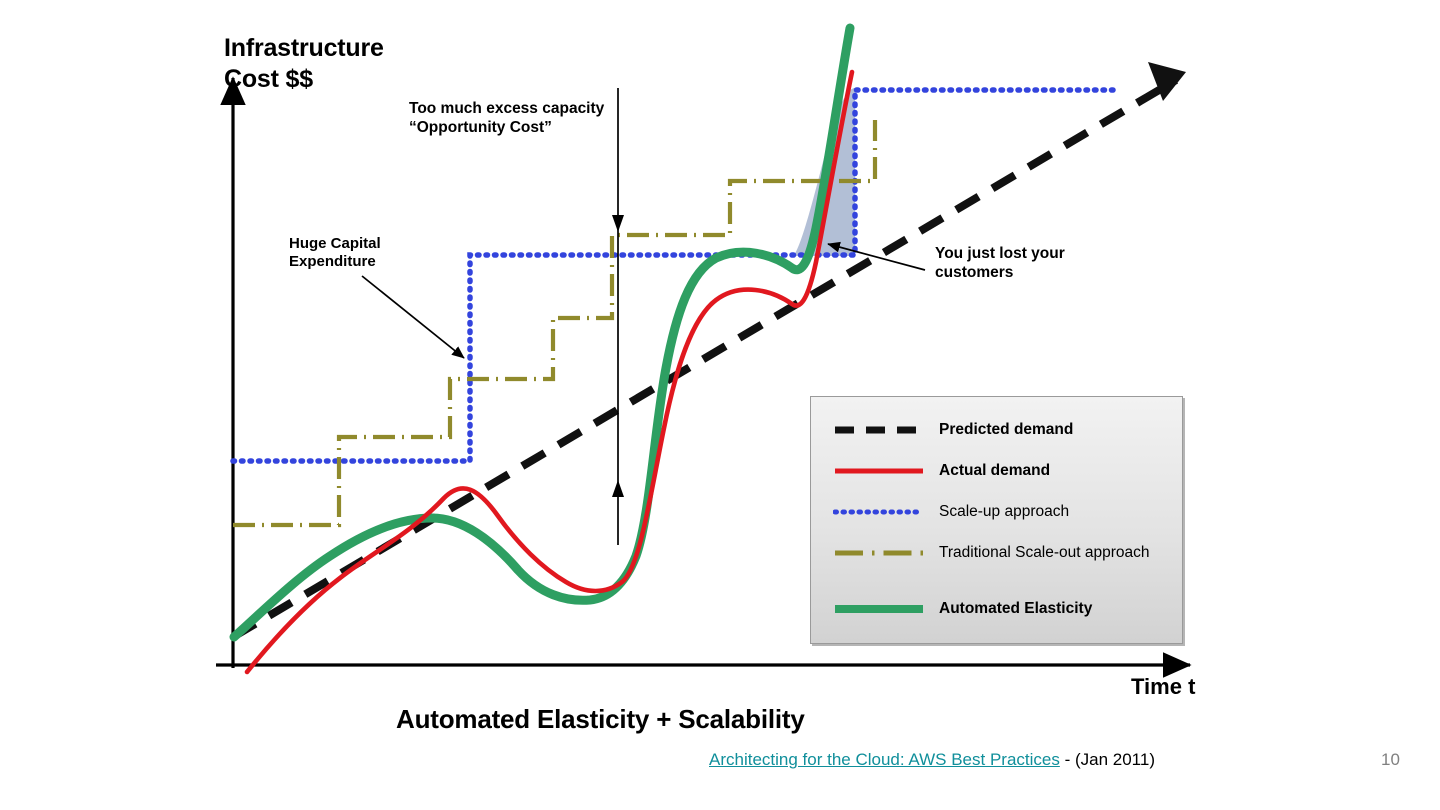 Image resolution: width=1440 pixels, height=810 pixels. What do you see at coordinates (1006, 429) in the screenshot?
I see `legend-label-predicted-demand: Predicted demand` at bounding box center [1006, 429].